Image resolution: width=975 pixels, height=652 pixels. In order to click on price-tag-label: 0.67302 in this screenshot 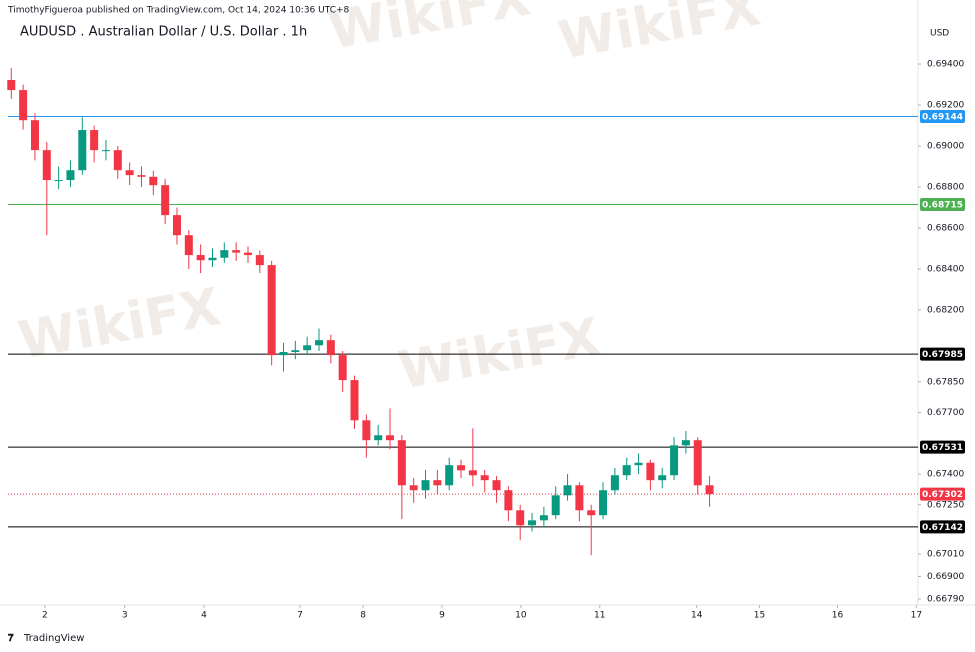, I will do `click(942, 495)`.